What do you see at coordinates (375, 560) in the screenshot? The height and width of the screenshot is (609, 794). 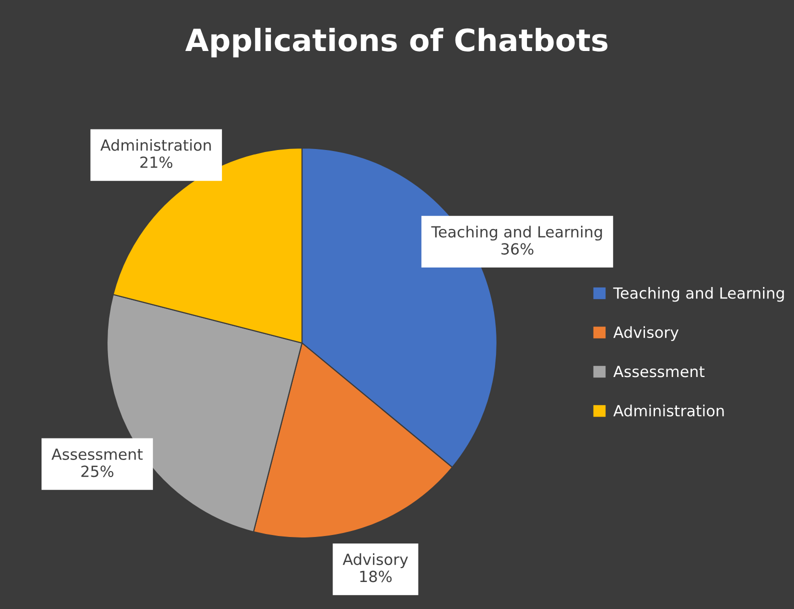 I see `slice-label: Advisory` at bounding box center [375, 560].